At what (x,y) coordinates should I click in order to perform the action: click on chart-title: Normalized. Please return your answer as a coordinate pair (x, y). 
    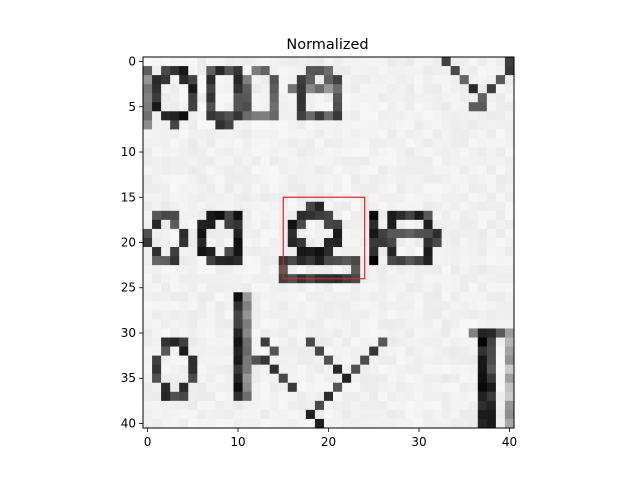
    Looking at the image, I should click on (327, 45).